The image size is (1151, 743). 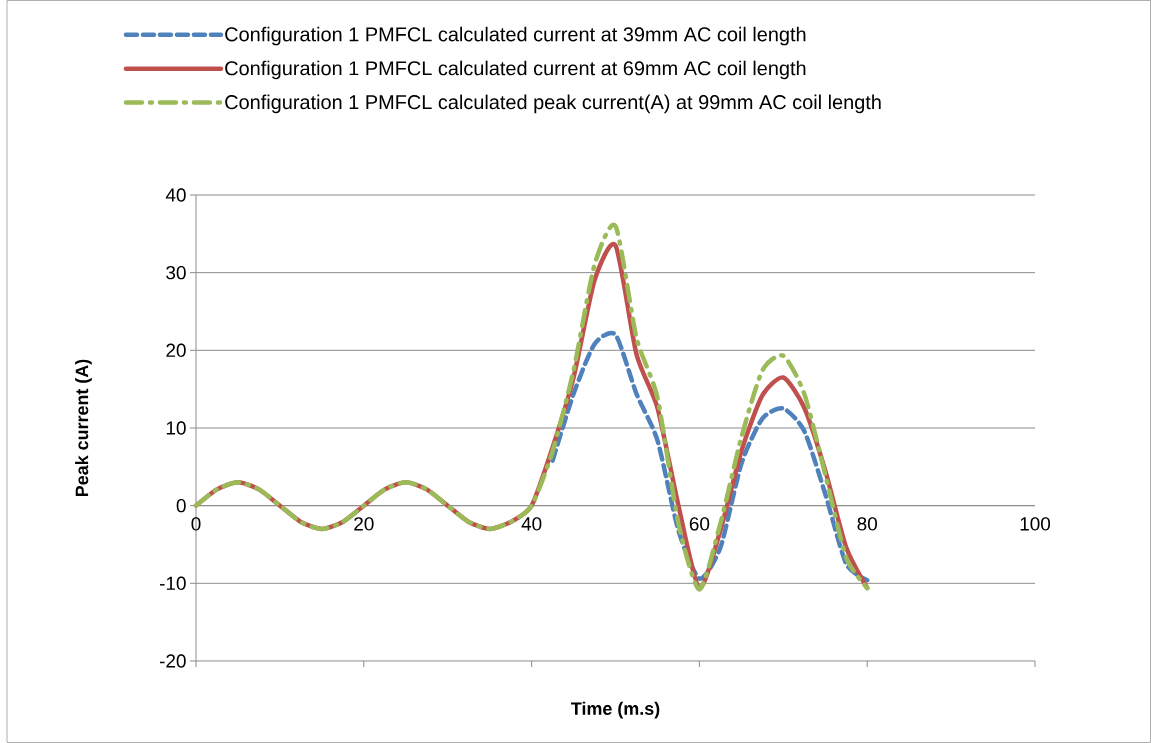 I want to click on x-tick-label: 20, so click(x=364, y=524).